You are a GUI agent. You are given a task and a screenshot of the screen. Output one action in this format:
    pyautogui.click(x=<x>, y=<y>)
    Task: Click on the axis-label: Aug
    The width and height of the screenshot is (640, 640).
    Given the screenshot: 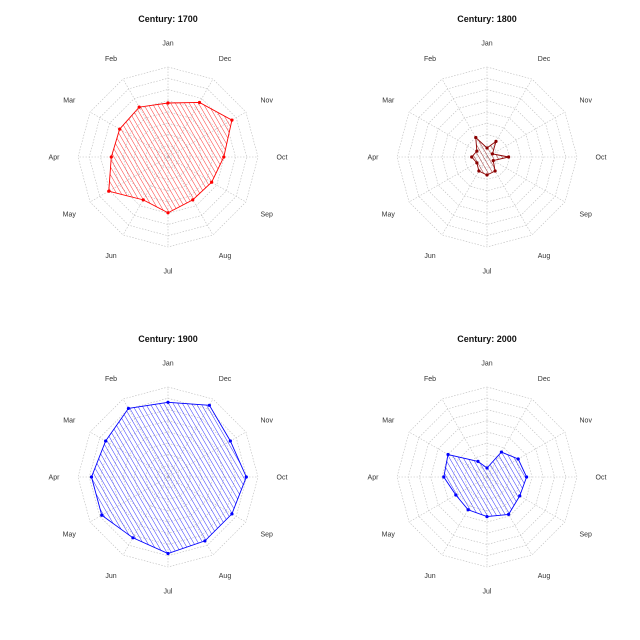 What is the action you would take?
    pyautogui.click(x=544, y=256)
    